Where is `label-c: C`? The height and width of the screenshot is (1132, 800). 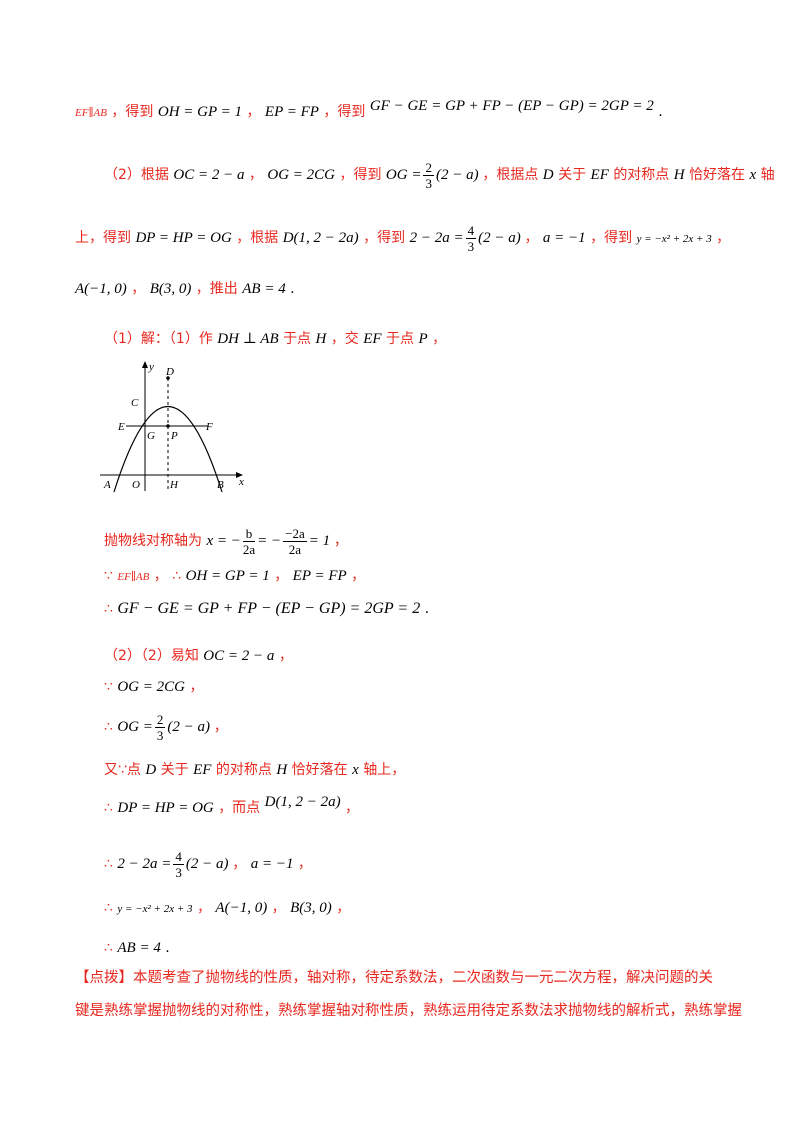 label-c: C is located at coordinates (135, 403).